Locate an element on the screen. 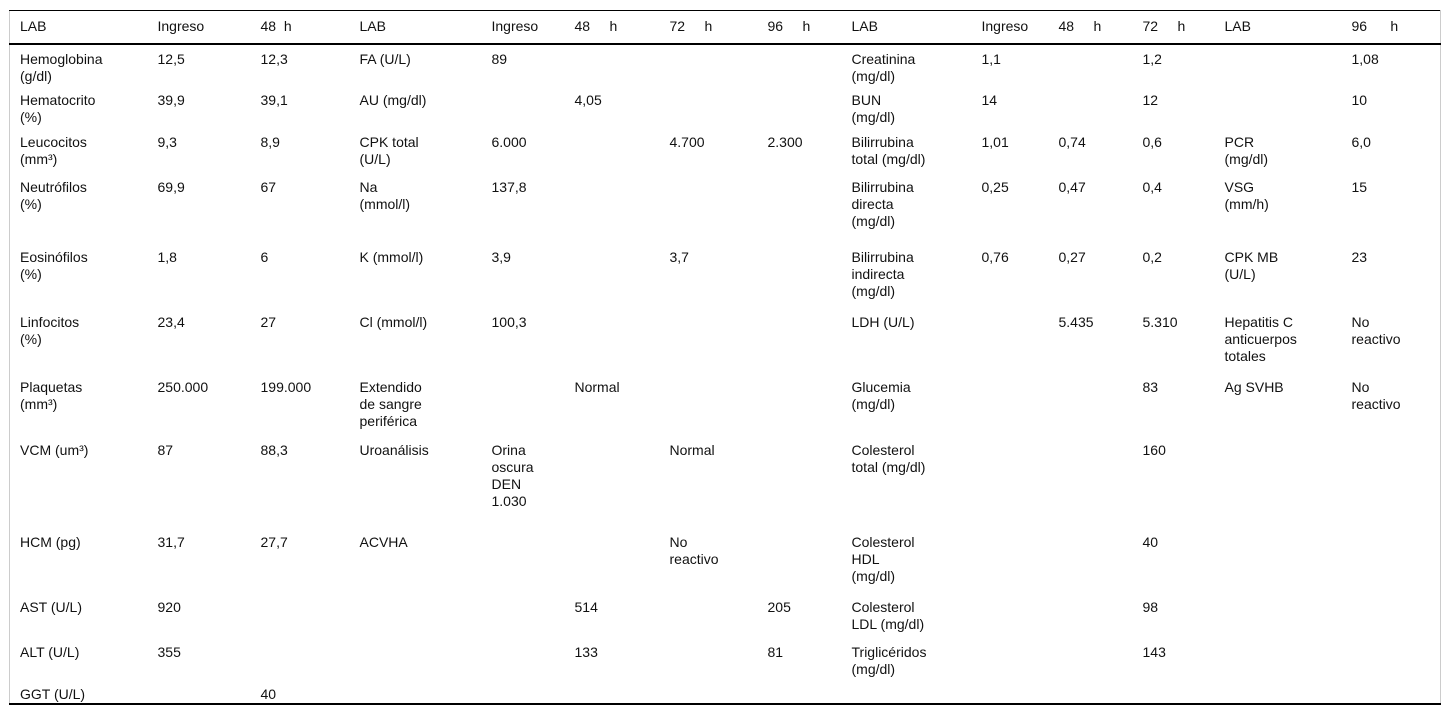 Image resolution: width=1451 pixels, height=716 pixels. lab-cell: VCM (um³) is located at coordinates (54, 449).